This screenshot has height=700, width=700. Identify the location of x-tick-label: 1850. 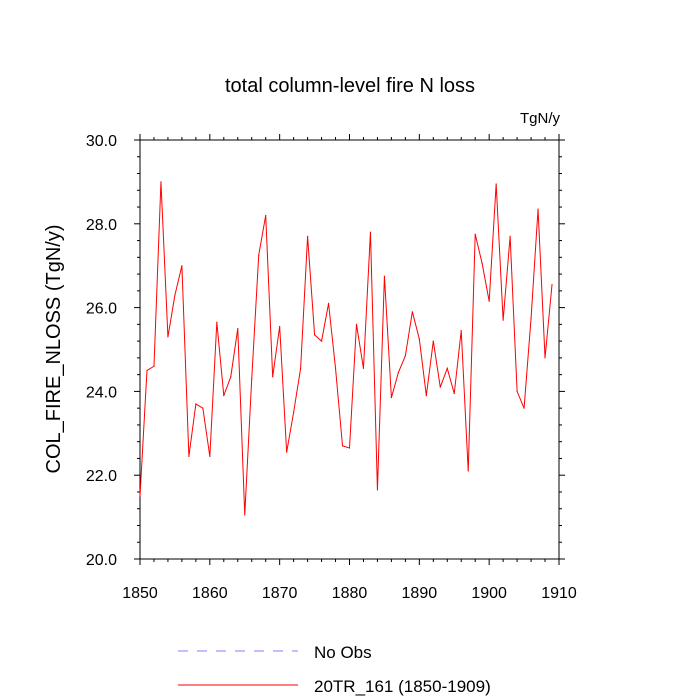
(140, 593).